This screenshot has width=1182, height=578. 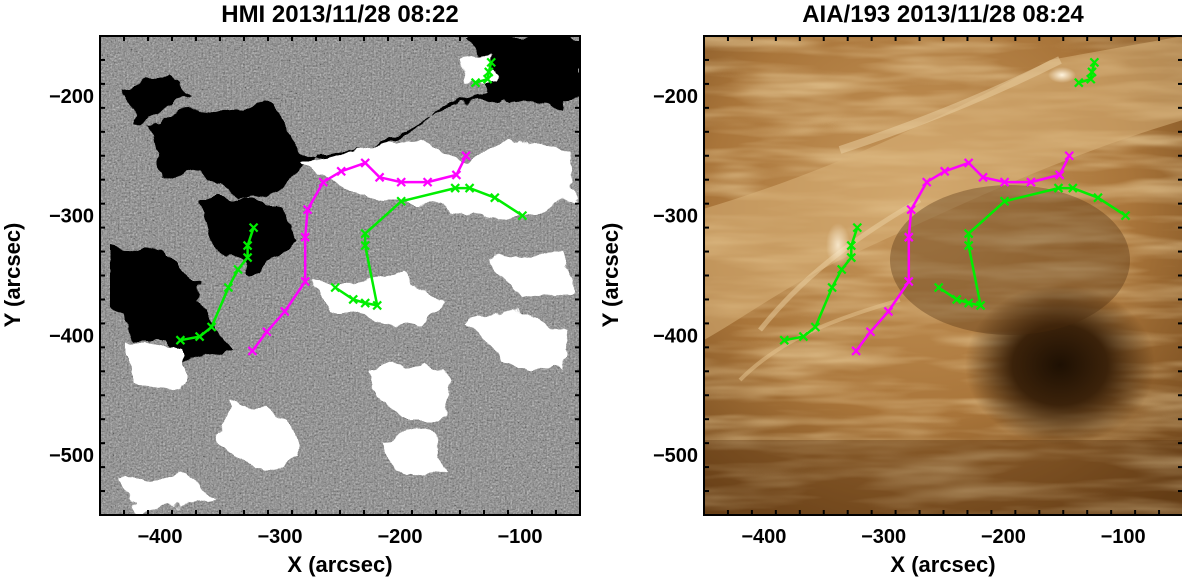 What do you see at coordinates (71, 456) in the screenshot?
I see `hmi-y-tick-label: −500` at bounding box center [71, 456].